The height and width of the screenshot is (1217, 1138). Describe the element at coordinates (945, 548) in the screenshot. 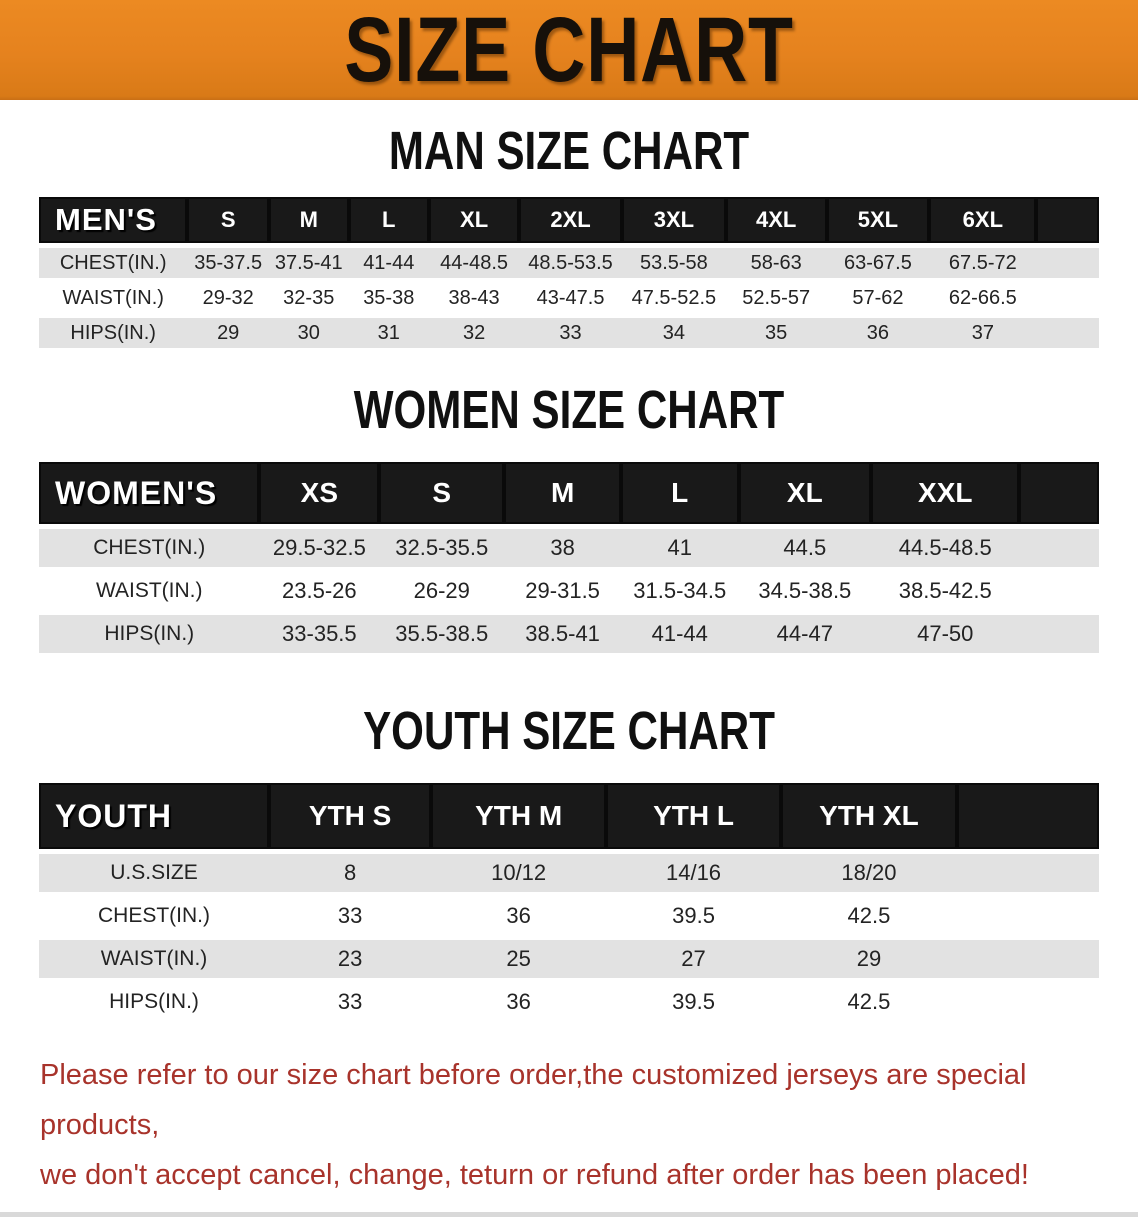

I see `measurement-value-cell: 44.5-48.5` at that location.